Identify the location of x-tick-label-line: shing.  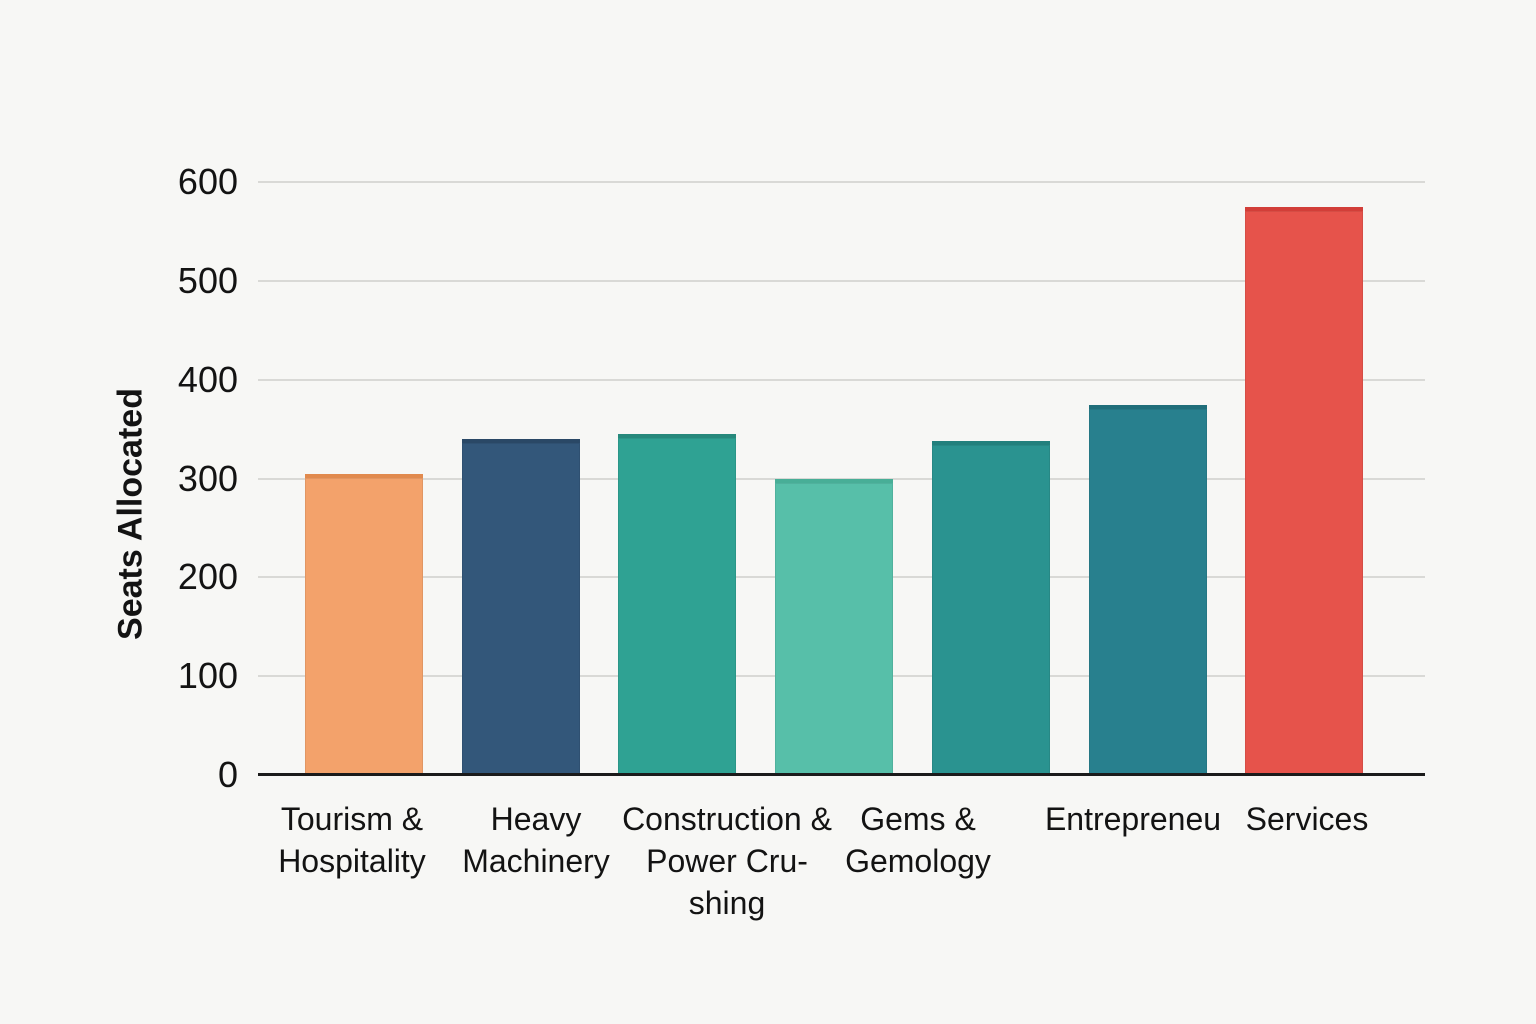
(727, 903).